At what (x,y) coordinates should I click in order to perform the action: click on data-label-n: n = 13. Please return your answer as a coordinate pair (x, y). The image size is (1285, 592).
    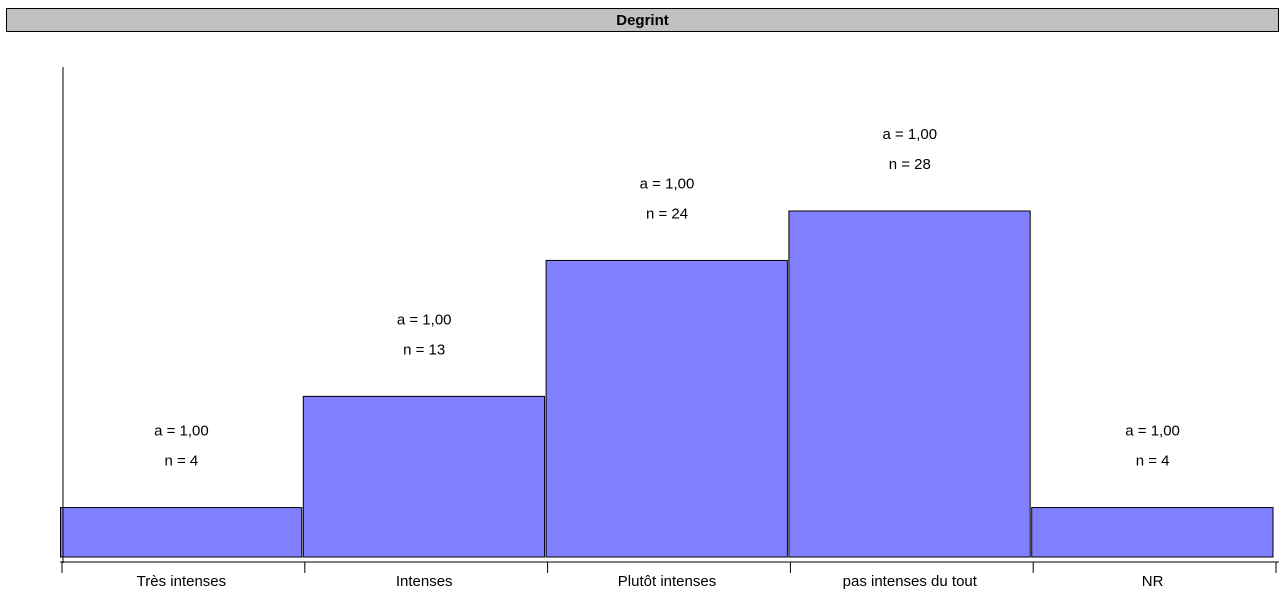
    Looking at the image, I should click on (424, 349).